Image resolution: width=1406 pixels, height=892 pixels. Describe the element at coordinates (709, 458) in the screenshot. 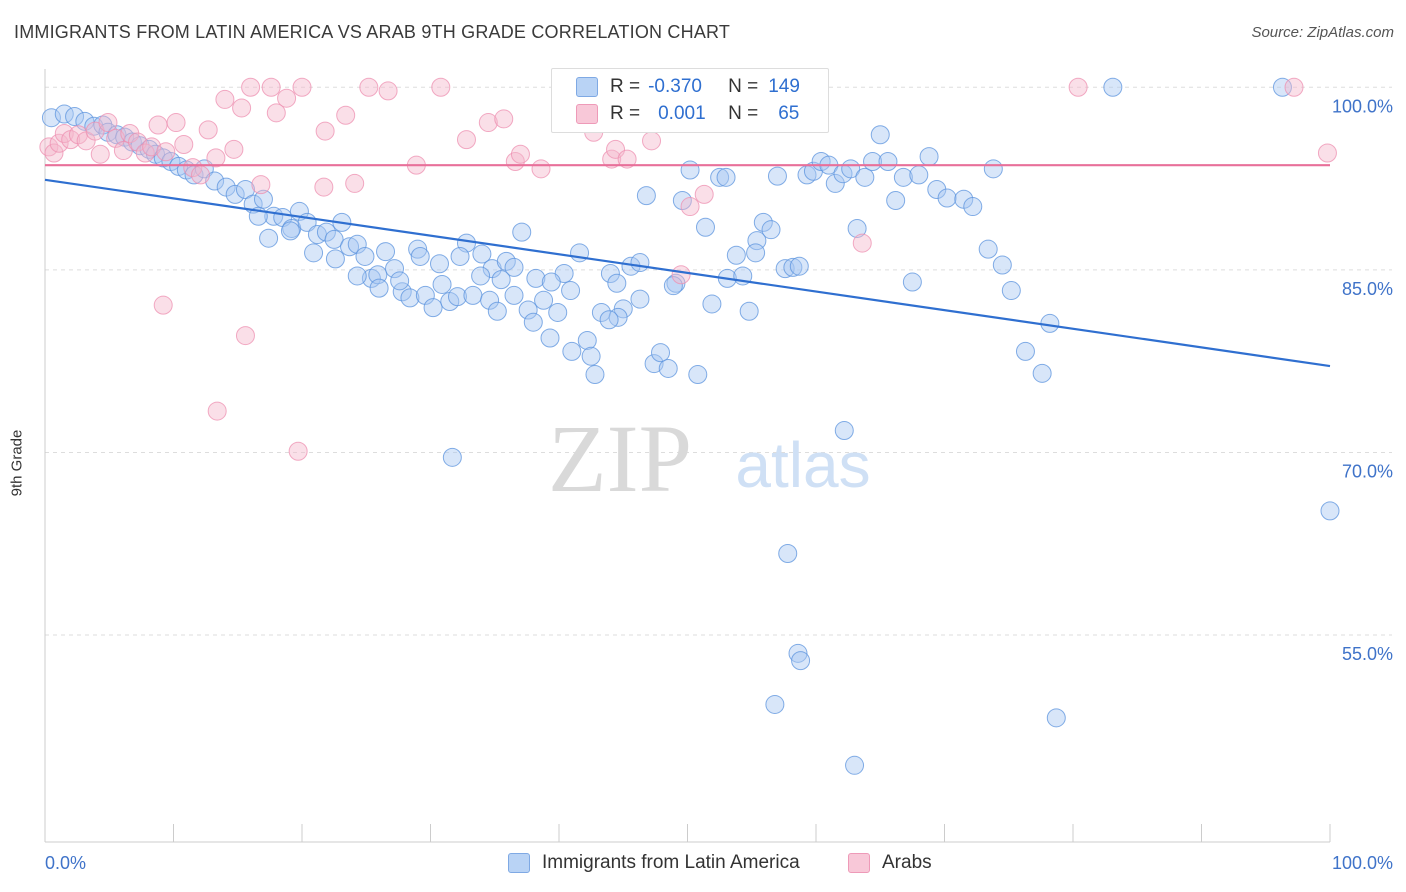

I see `watermark: ZIP atlas` at that location.